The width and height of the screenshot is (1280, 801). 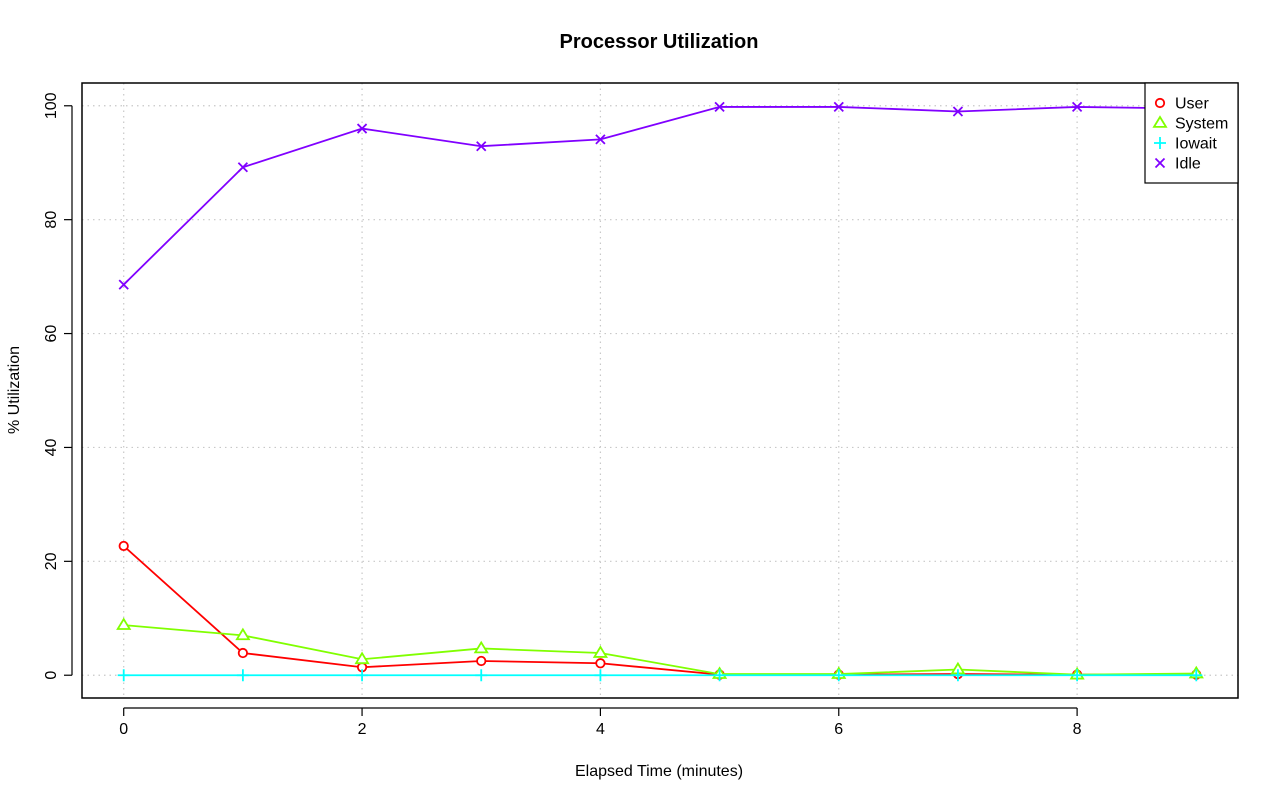 I want to click on legend-item-idle: Idle, so click(x=1177, y=164).